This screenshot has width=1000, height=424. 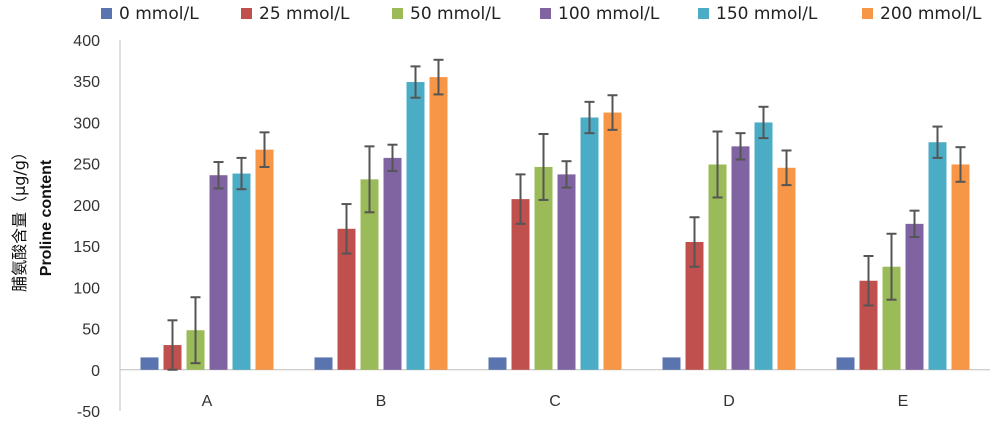 What do you see at coordinates (86, 82) in the screenshot?
I see `y-tick-label: 350` at bounding box center [86, 82].